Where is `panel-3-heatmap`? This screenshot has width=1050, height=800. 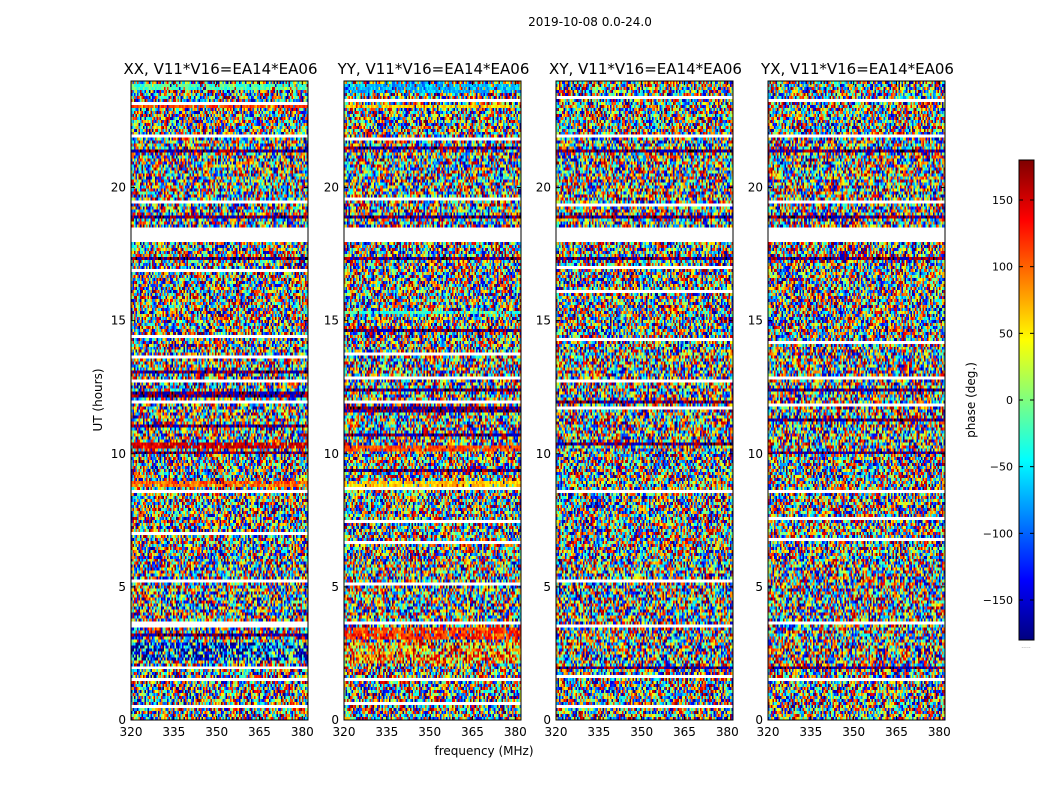 panel-3-heatmap is located at coordinates (644, 400).